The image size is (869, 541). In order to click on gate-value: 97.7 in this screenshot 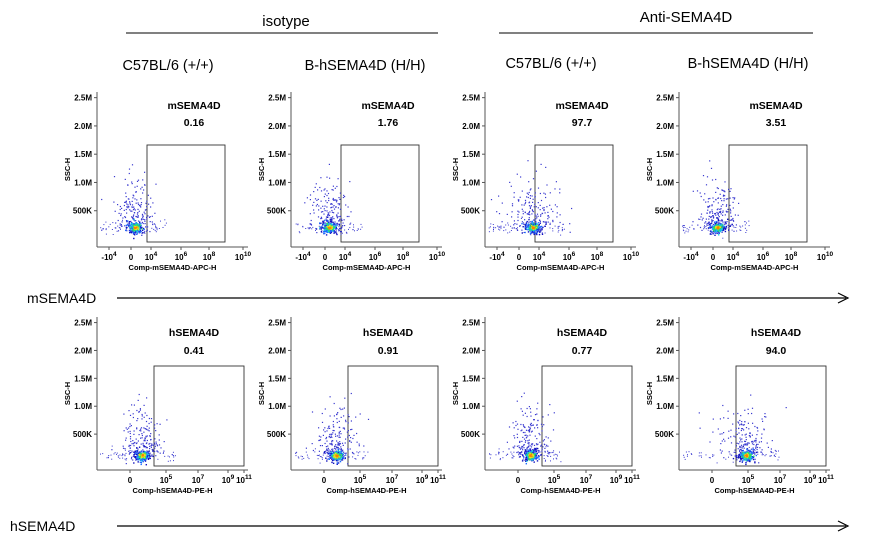, I will do `click(582, 123)`.